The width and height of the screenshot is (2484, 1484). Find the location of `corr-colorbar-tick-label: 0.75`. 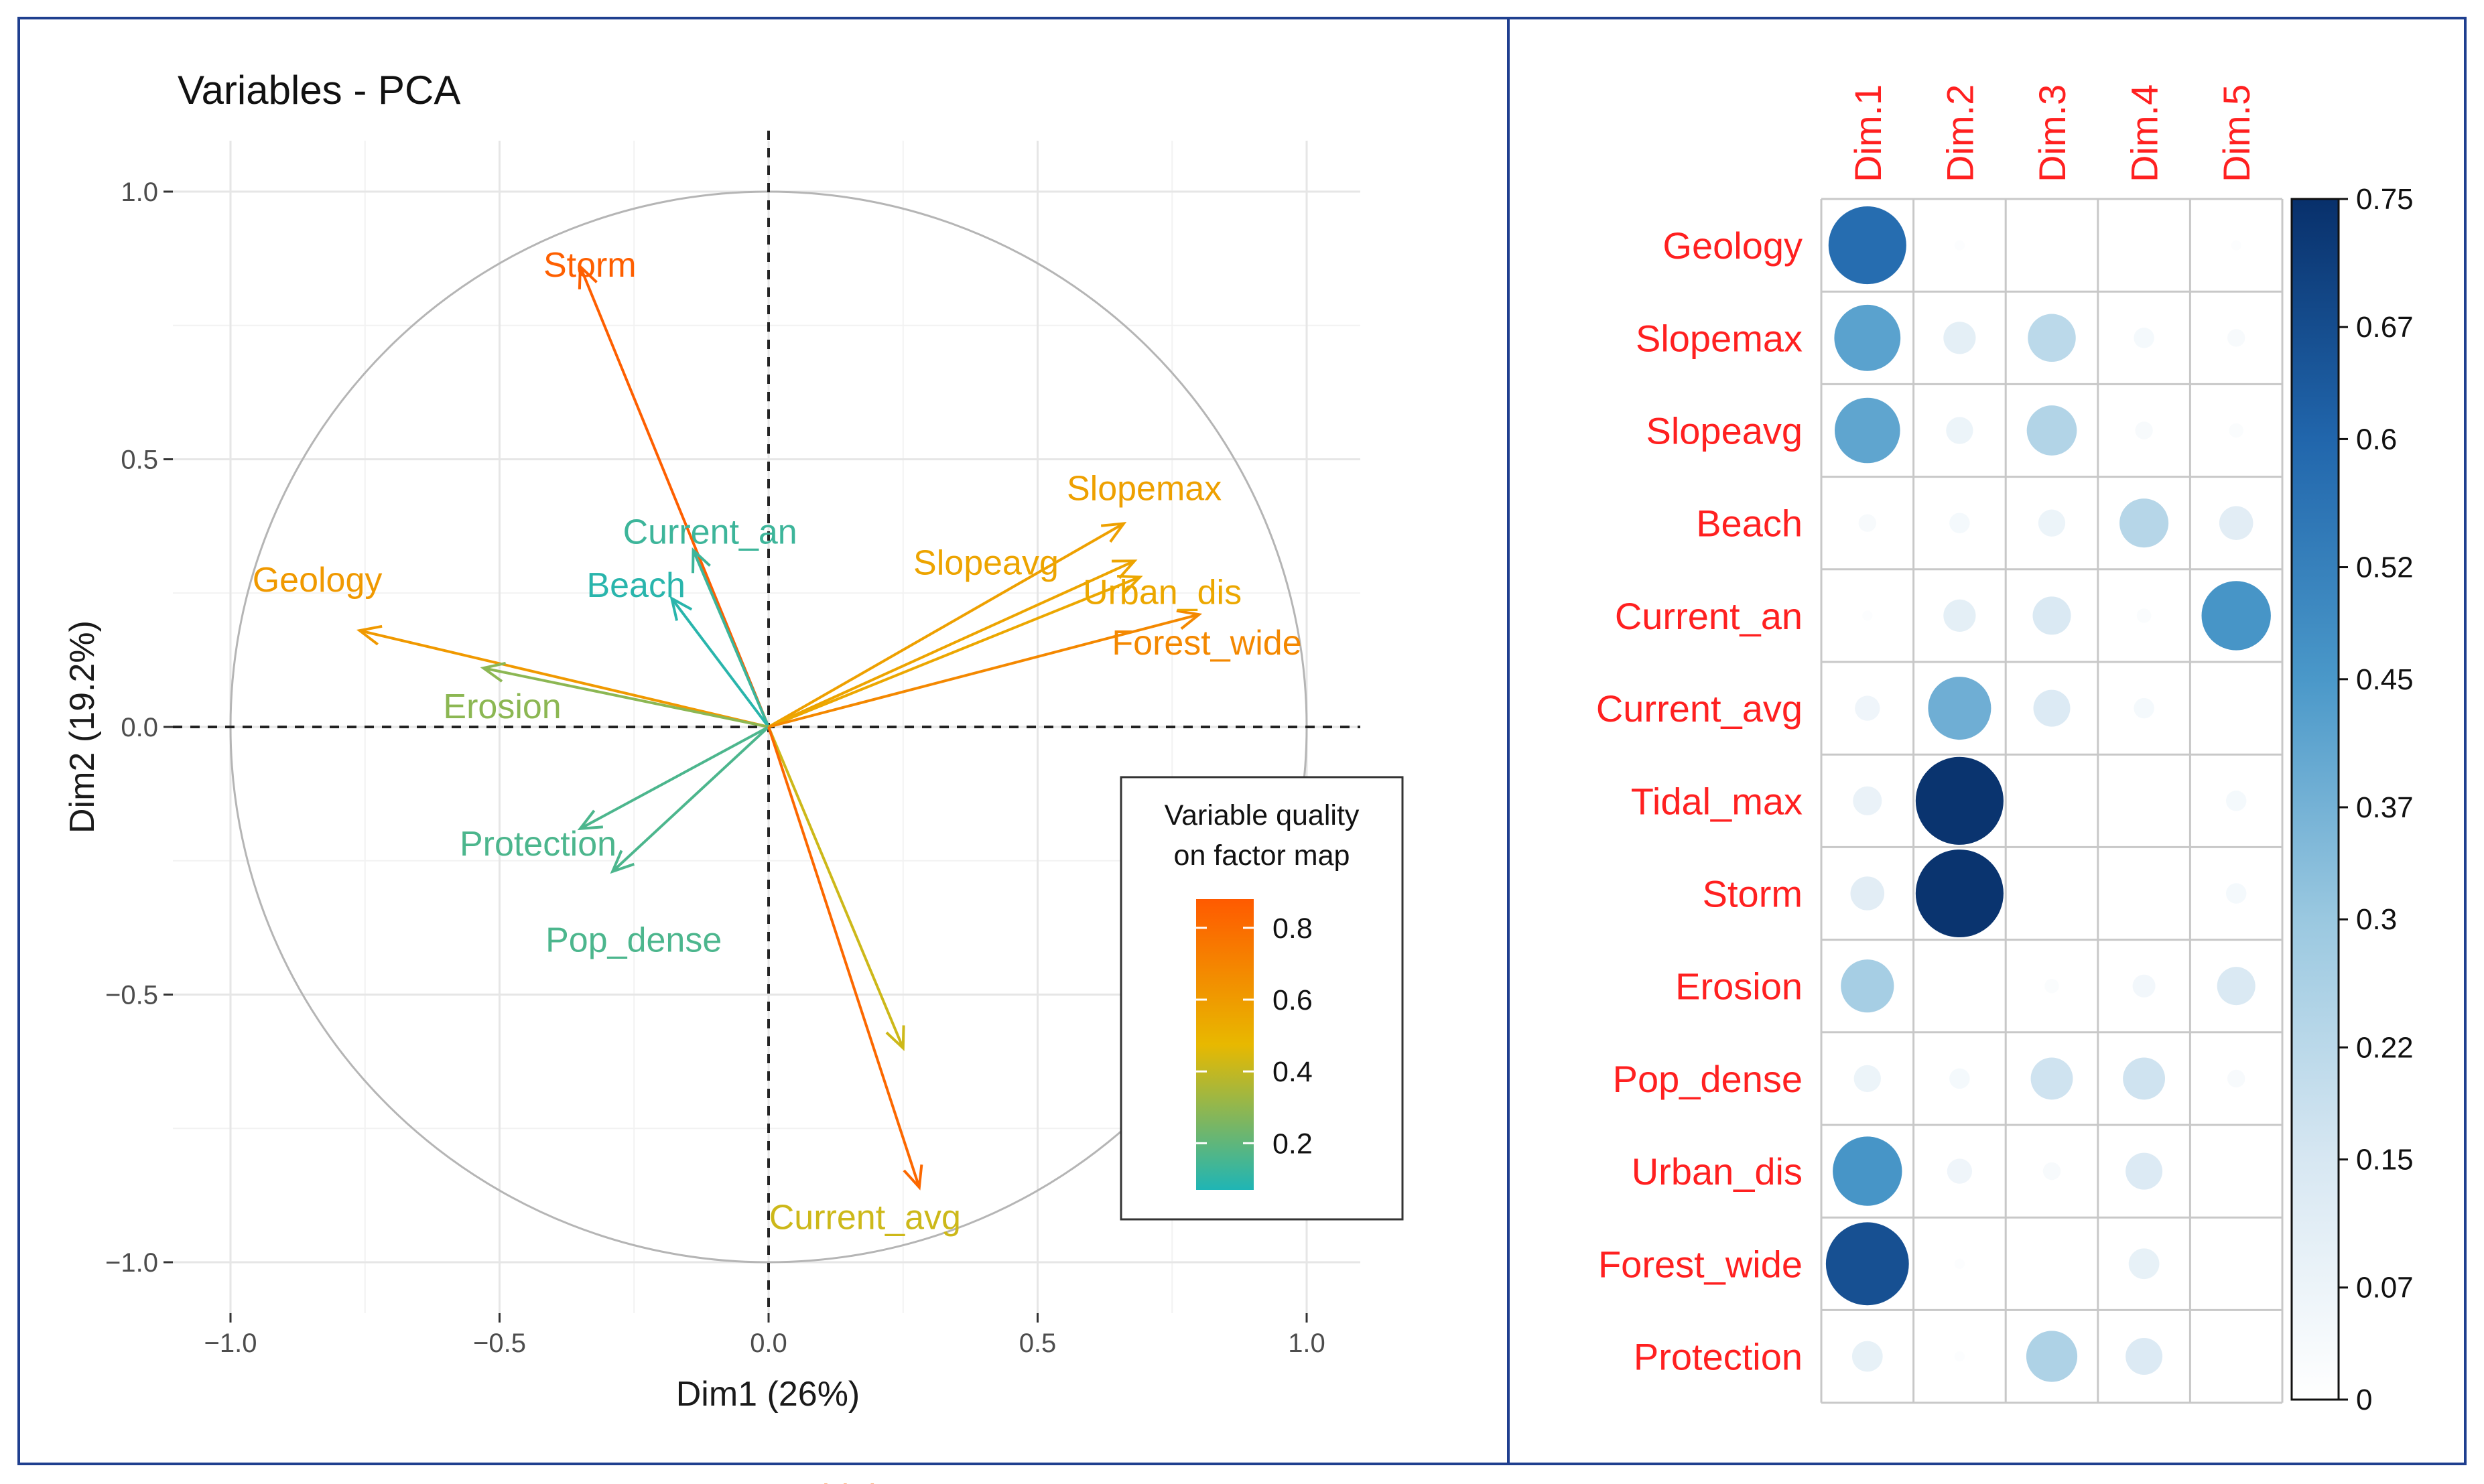

corr-colorbar-tick-label: 0.75 is located at coordinates (2385, 200).